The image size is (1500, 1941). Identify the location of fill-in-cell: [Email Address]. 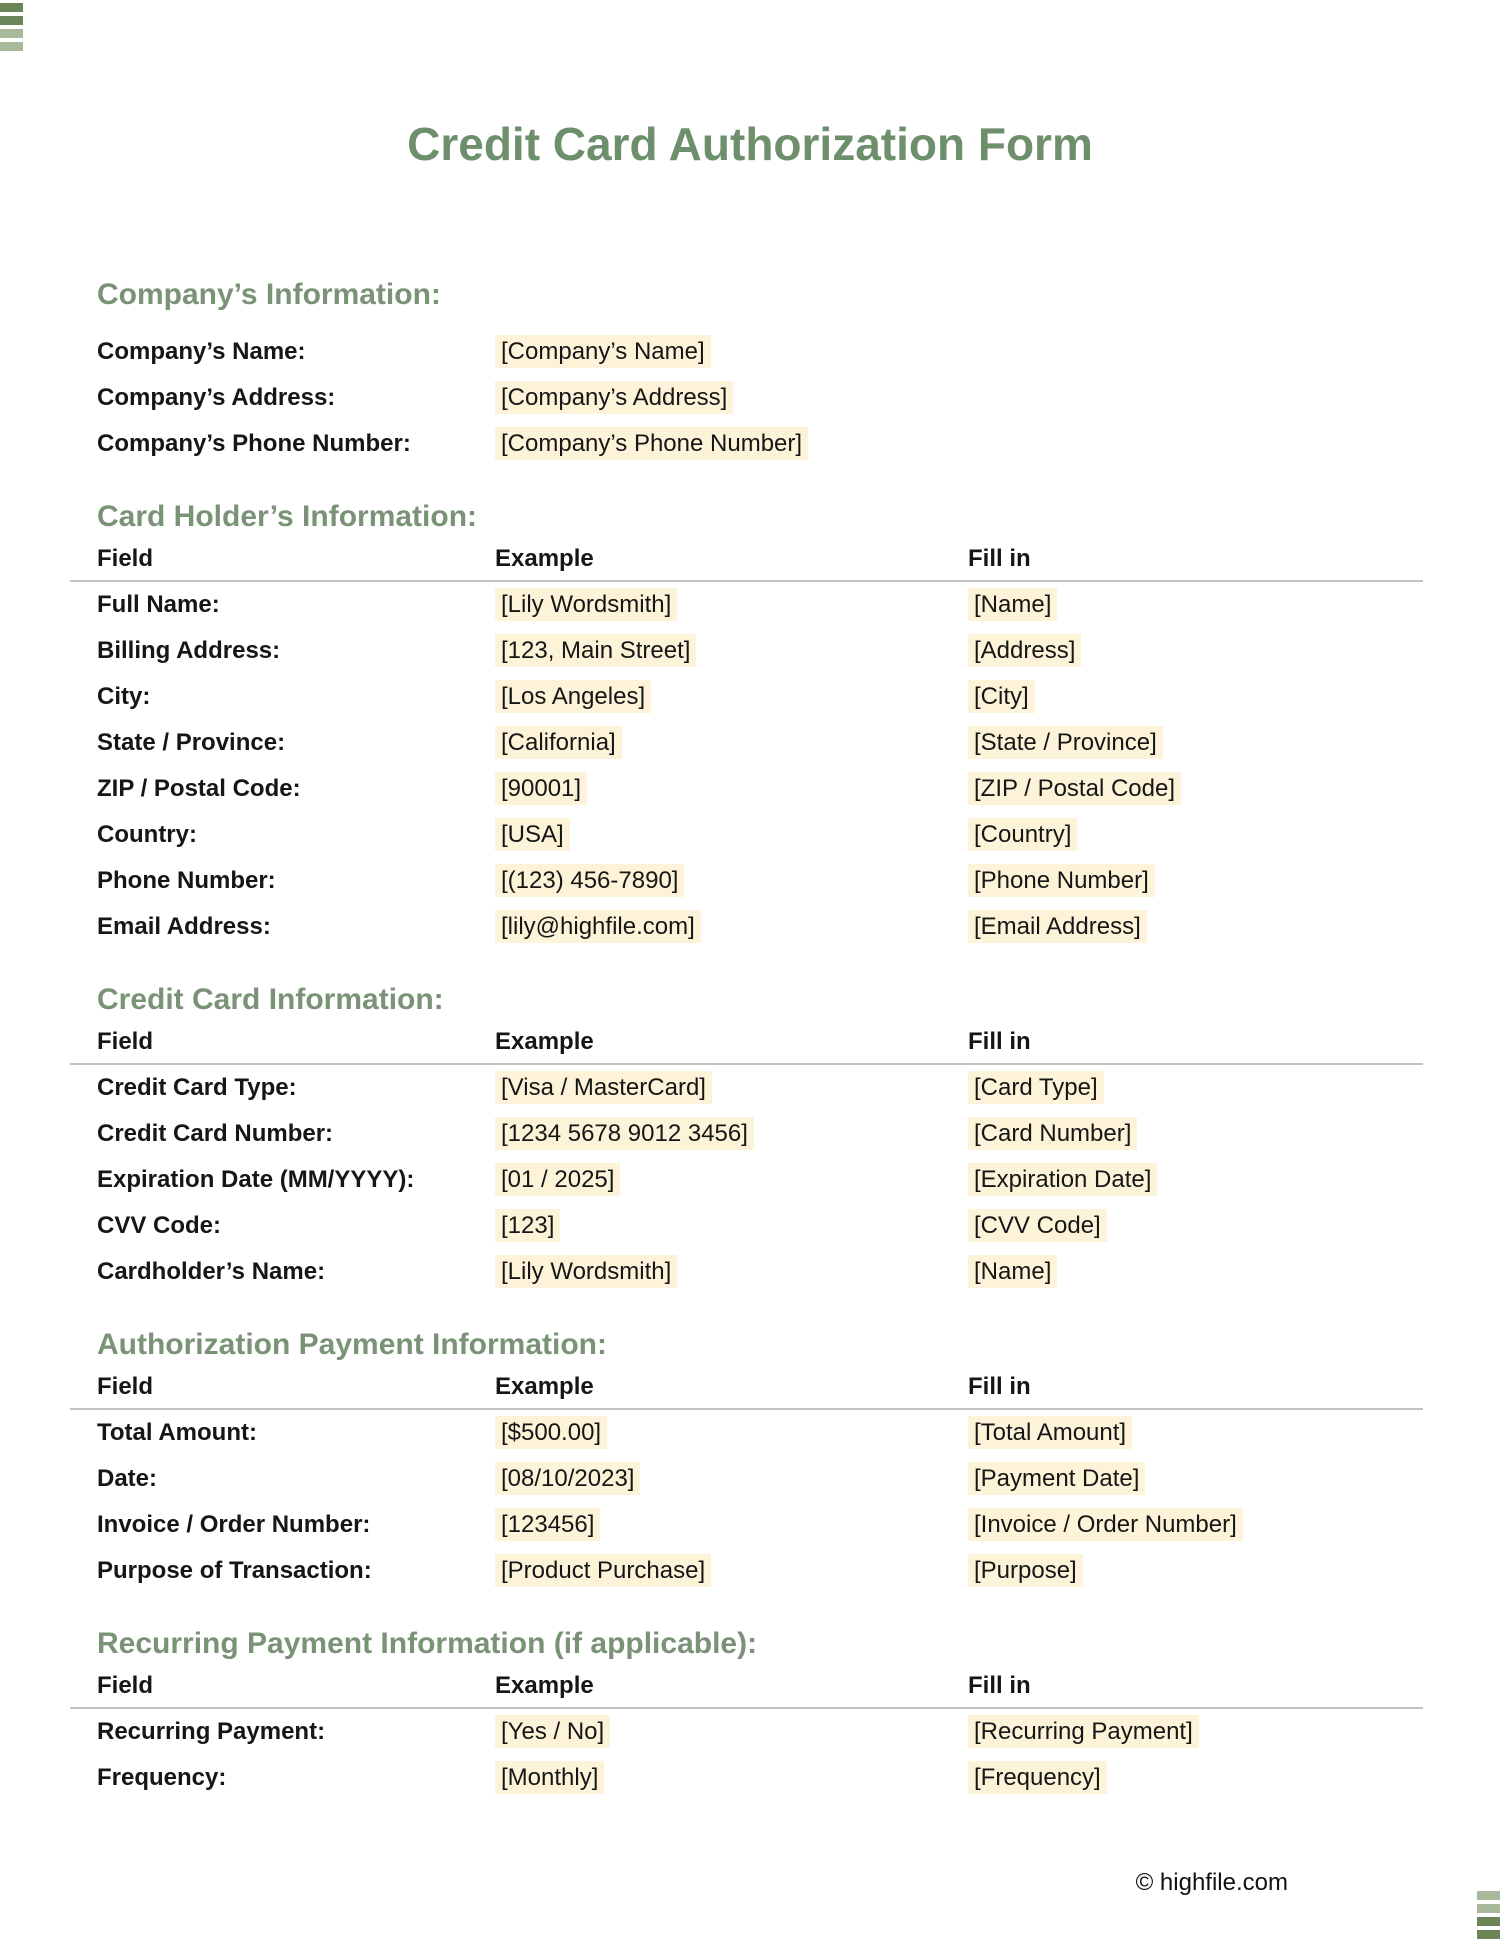
(1182, 926).